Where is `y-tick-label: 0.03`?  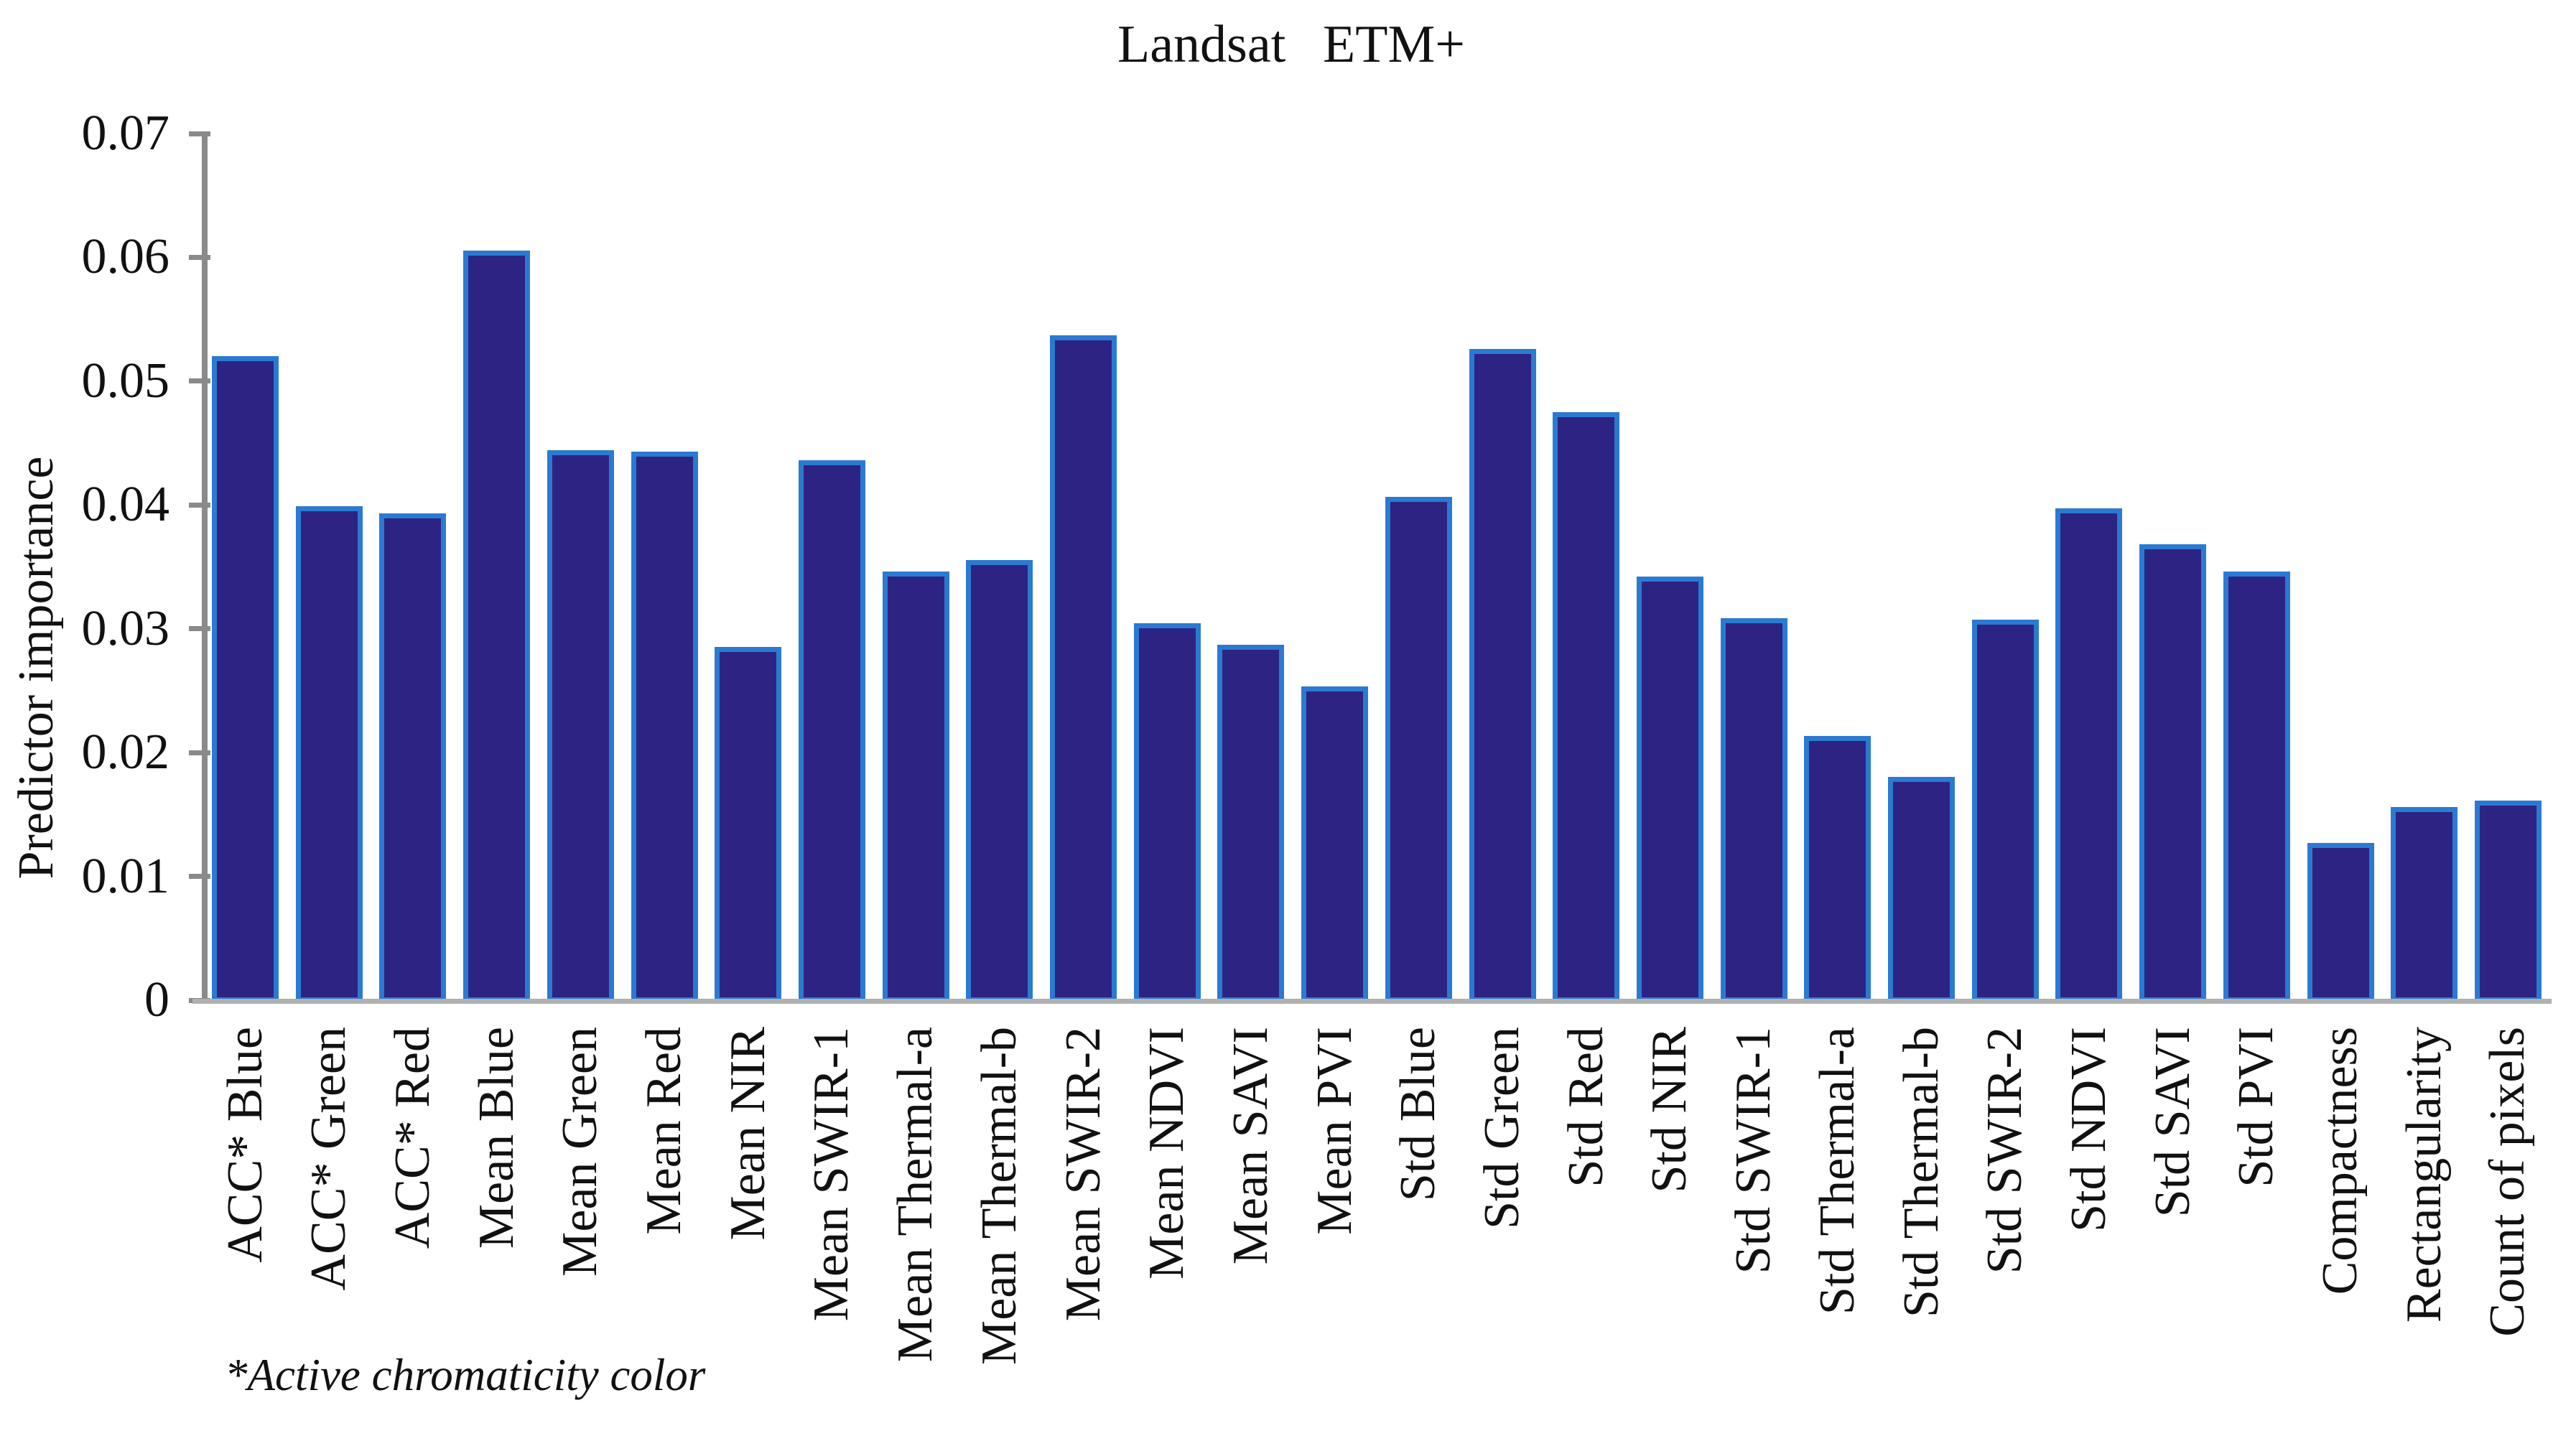
y-tick-label: 0.03 is located at coordinates (125, 628).